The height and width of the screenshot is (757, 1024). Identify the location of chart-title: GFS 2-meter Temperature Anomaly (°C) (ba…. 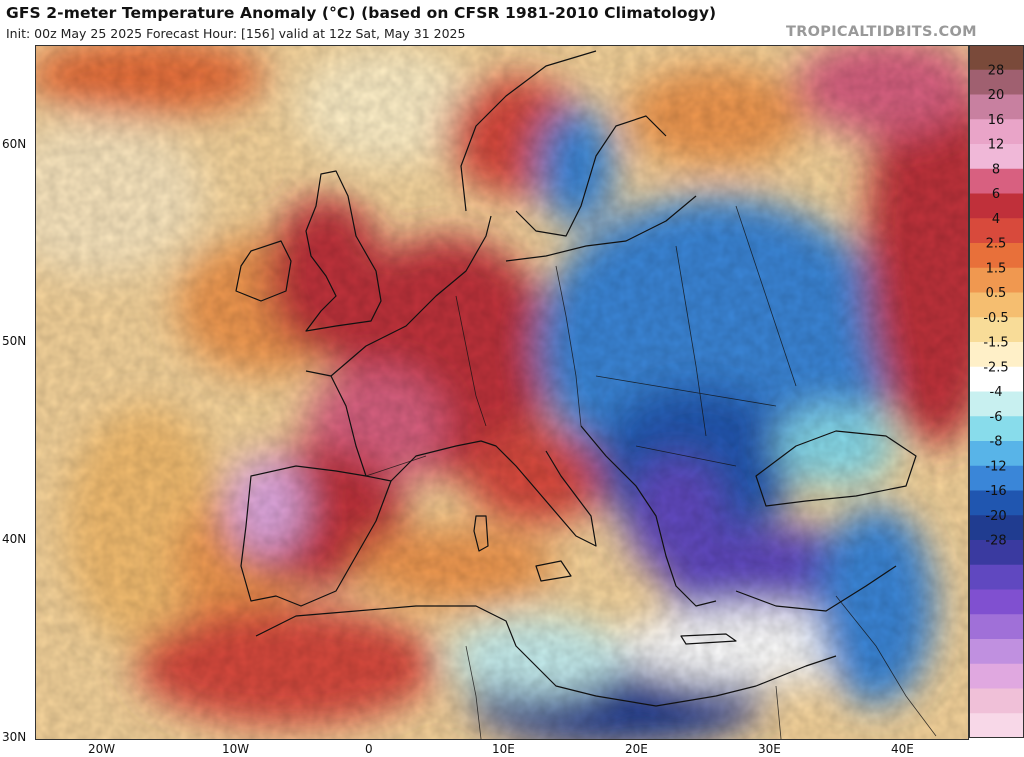
(361, 13).